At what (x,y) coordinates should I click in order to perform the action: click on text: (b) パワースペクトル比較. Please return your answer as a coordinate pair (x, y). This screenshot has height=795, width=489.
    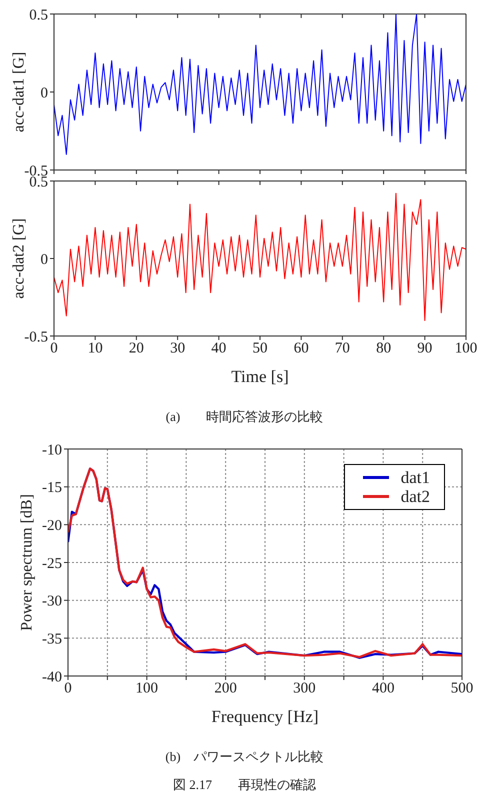
    Looking at the image, I should click on (244, 757).